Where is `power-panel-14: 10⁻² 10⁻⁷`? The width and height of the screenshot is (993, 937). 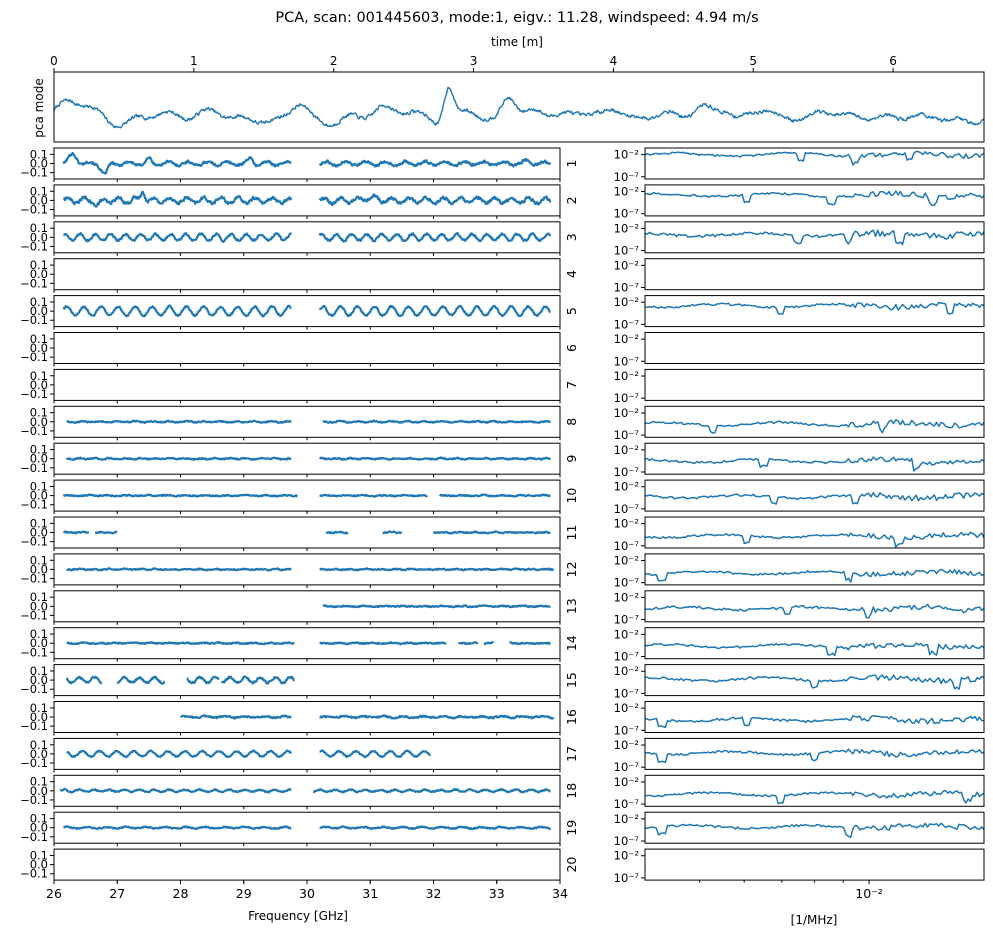 power-panel-14: 10⁻² 10⁻⁷ is located at coordinates (799, 645).